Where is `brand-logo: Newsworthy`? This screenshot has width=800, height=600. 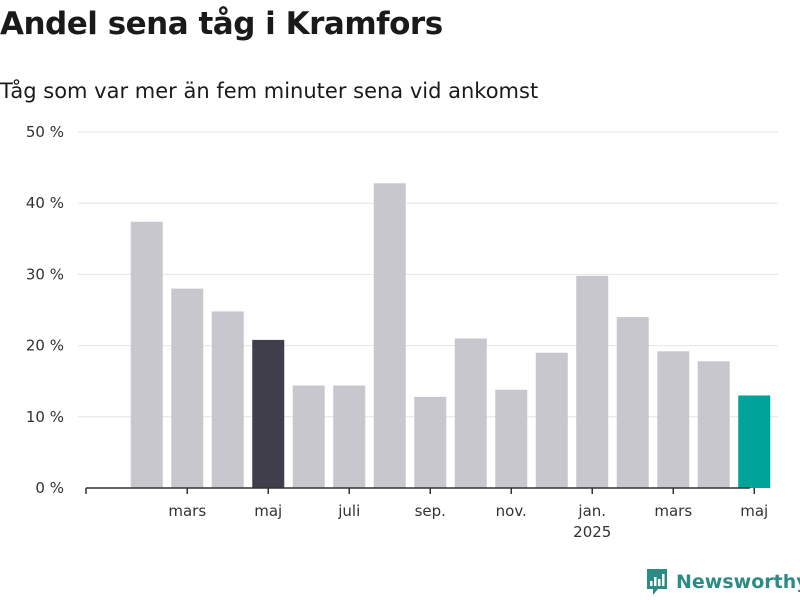 brand-logo: Newsworthy is located at coordinates (722, 582).